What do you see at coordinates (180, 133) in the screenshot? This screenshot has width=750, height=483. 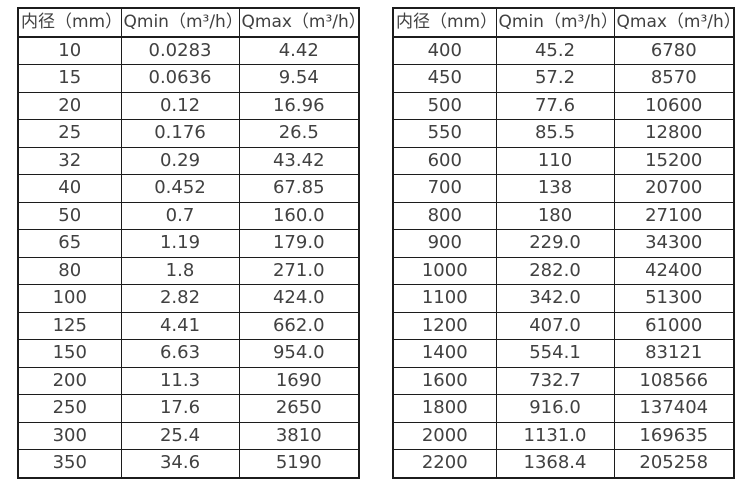 I see `table-cell: 0.176` at bounding box center [180, 133].